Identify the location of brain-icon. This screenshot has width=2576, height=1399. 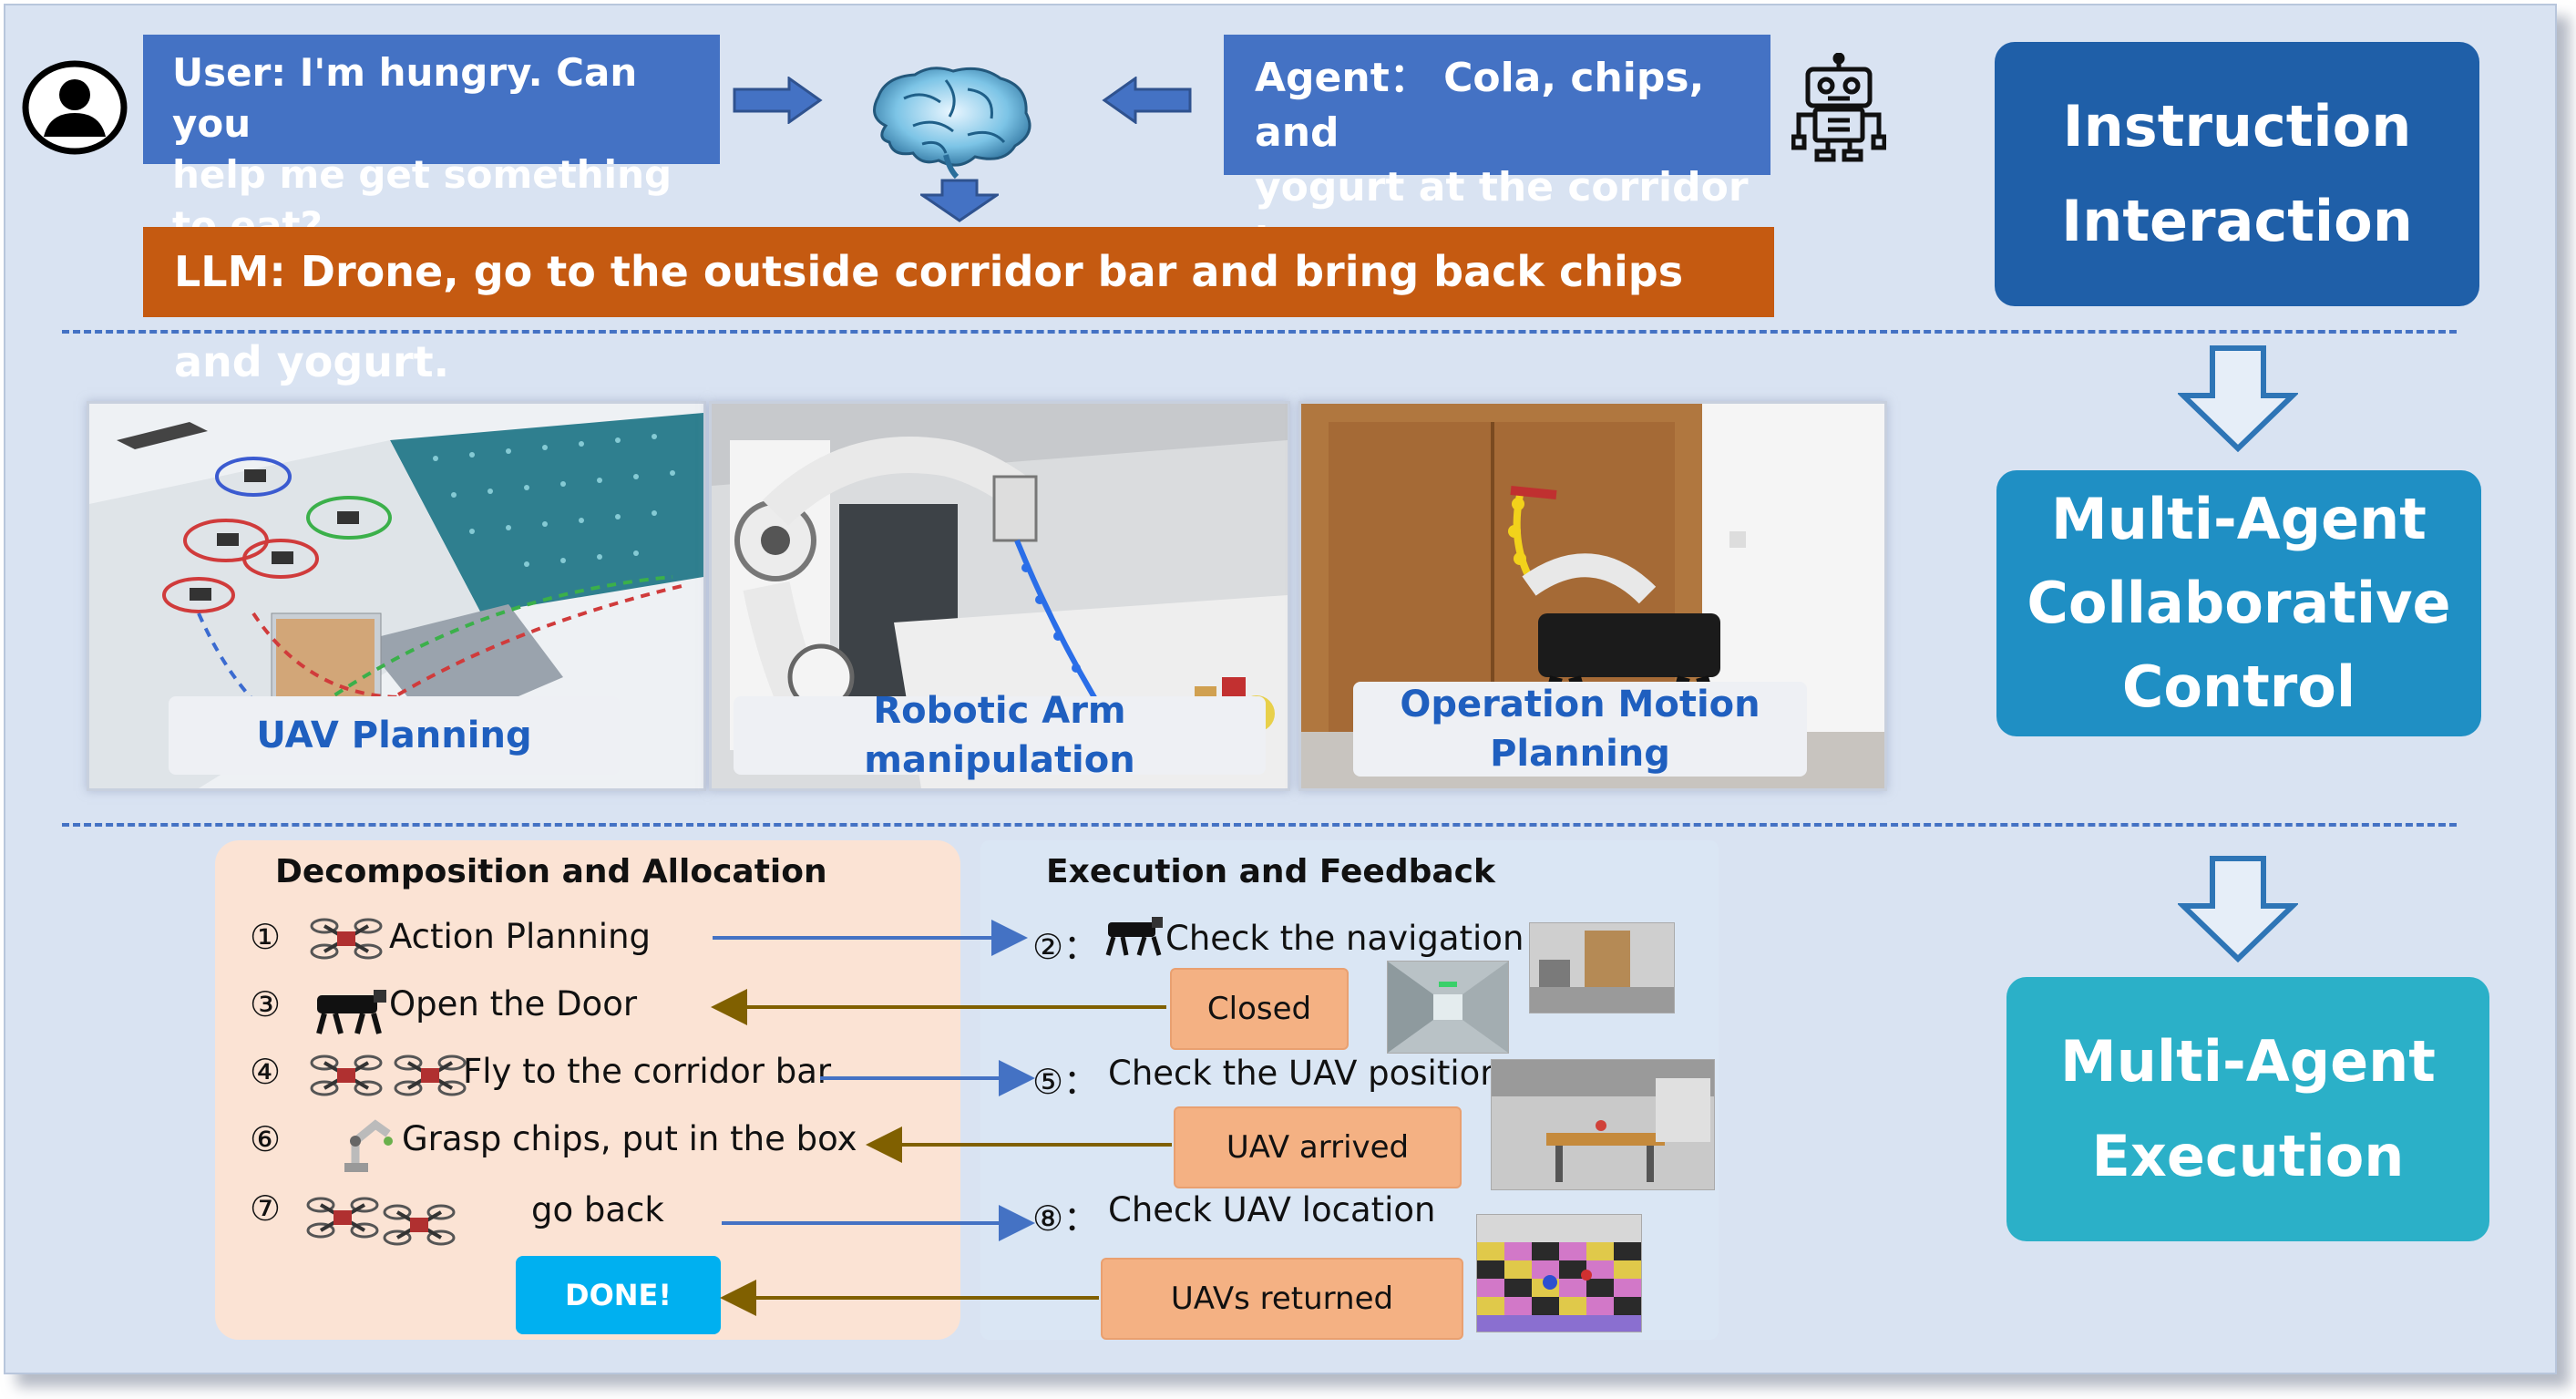
(949, 122).